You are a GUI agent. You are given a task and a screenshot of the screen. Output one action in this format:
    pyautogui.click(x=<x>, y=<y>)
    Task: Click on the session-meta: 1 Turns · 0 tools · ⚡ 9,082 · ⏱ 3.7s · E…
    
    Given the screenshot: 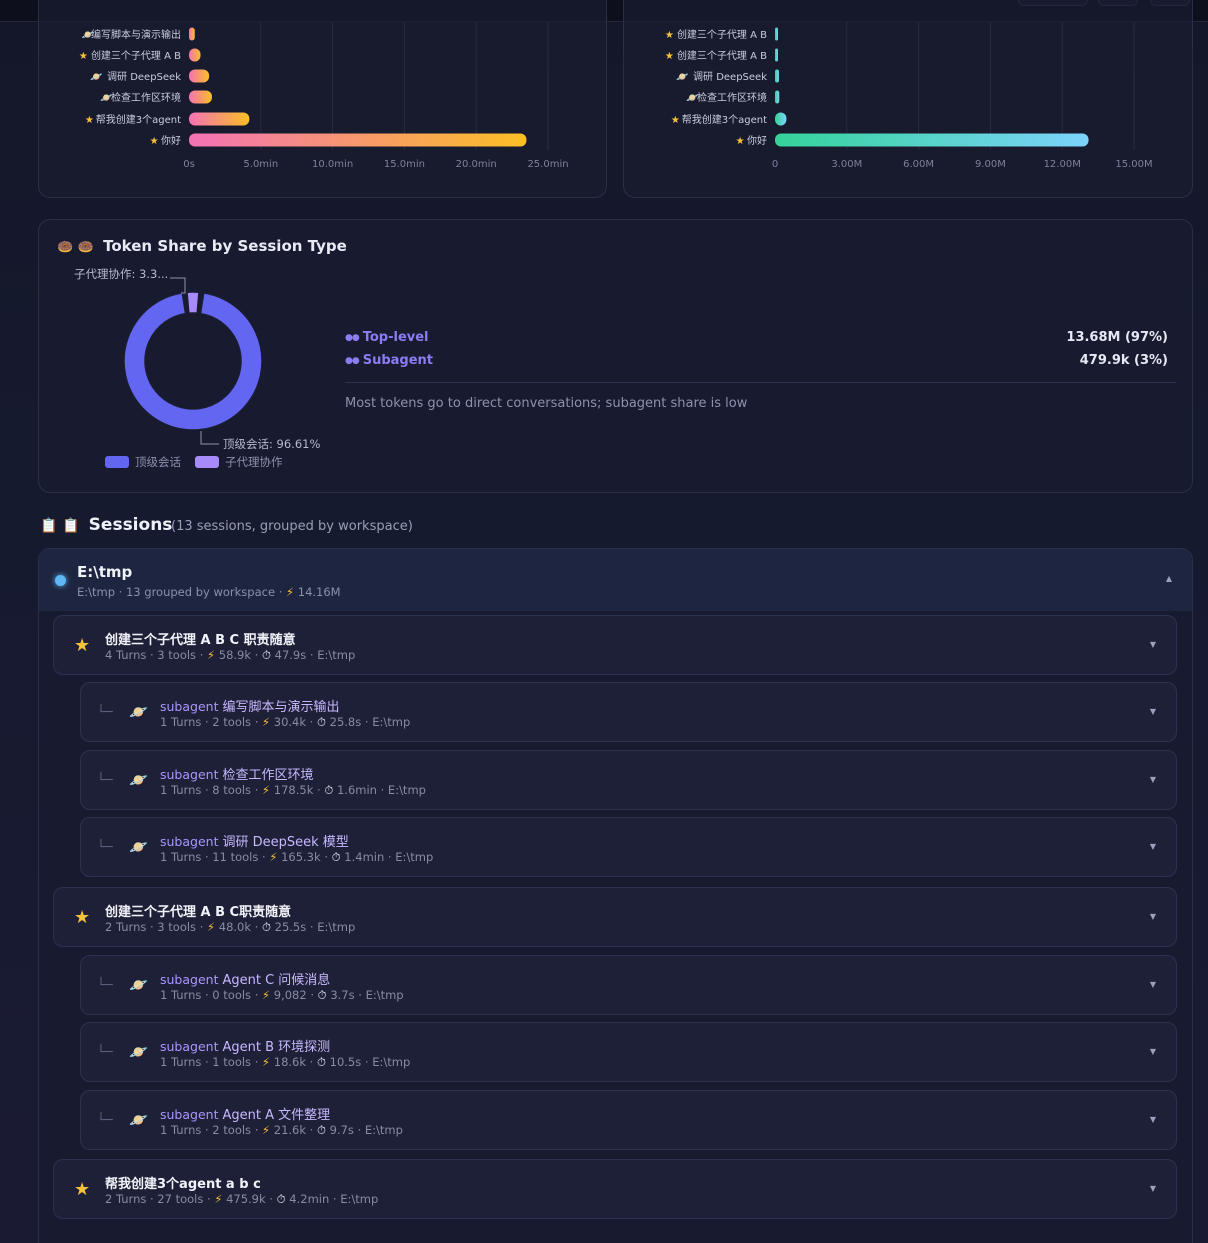 What is the action you would take?
    pyautogui.click(x=282, y=995)
    